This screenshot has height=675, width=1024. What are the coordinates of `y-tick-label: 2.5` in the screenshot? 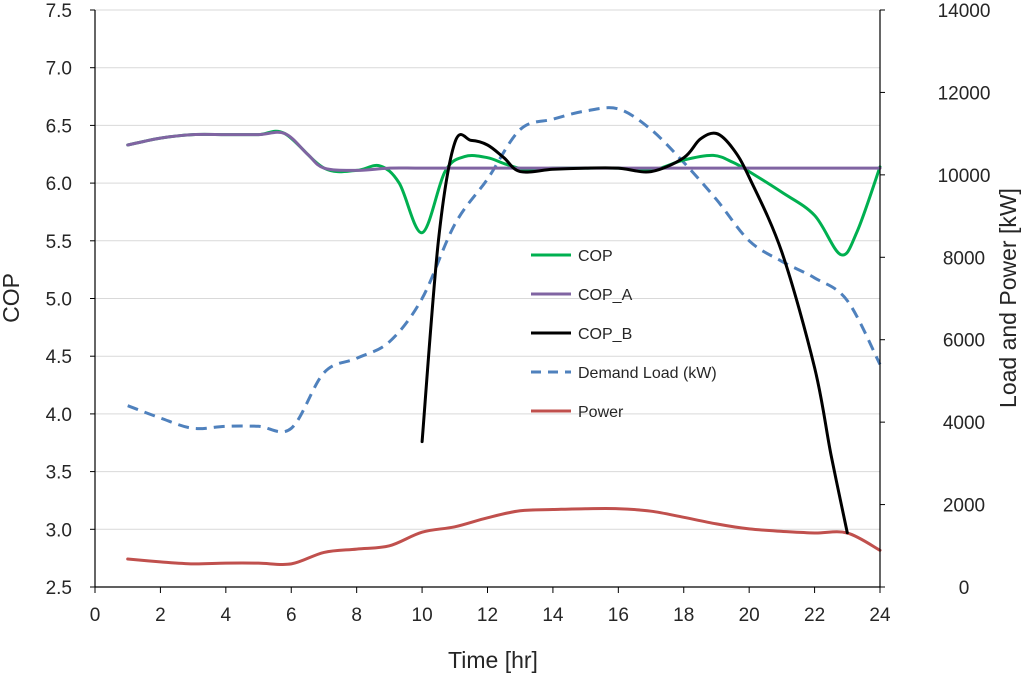 It's located at (59, 588).